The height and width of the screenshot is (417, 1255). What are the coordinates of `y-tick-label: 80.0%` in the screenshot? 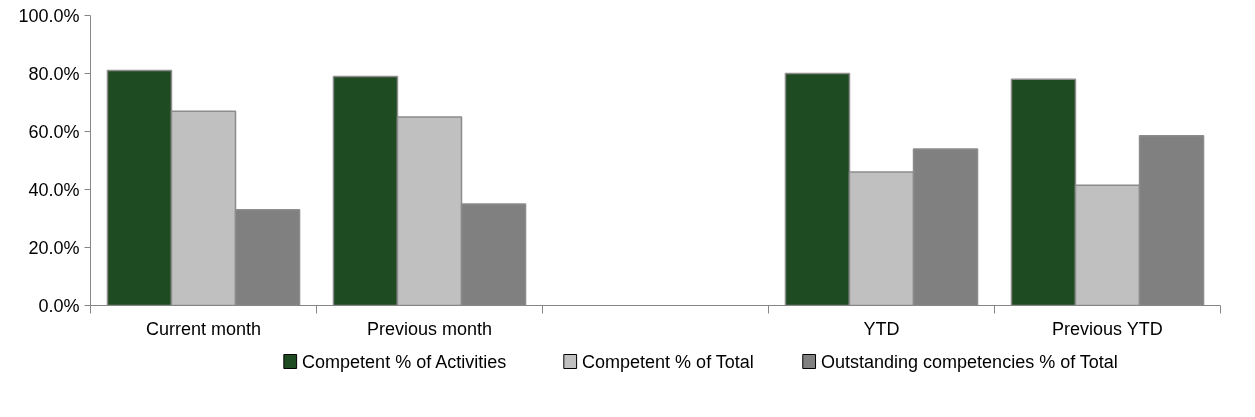 It's located at (54, 73).